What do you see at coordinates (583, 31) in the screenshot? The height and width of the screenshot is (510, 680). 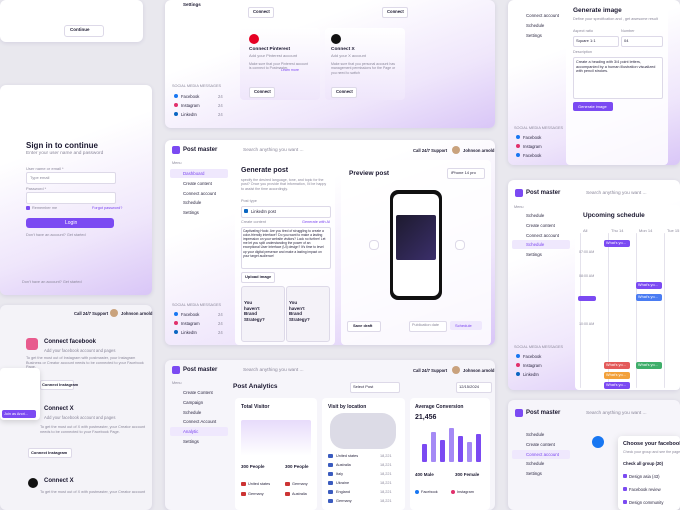 I see `text: Aspect ratio` at bounding box center [583, 31].